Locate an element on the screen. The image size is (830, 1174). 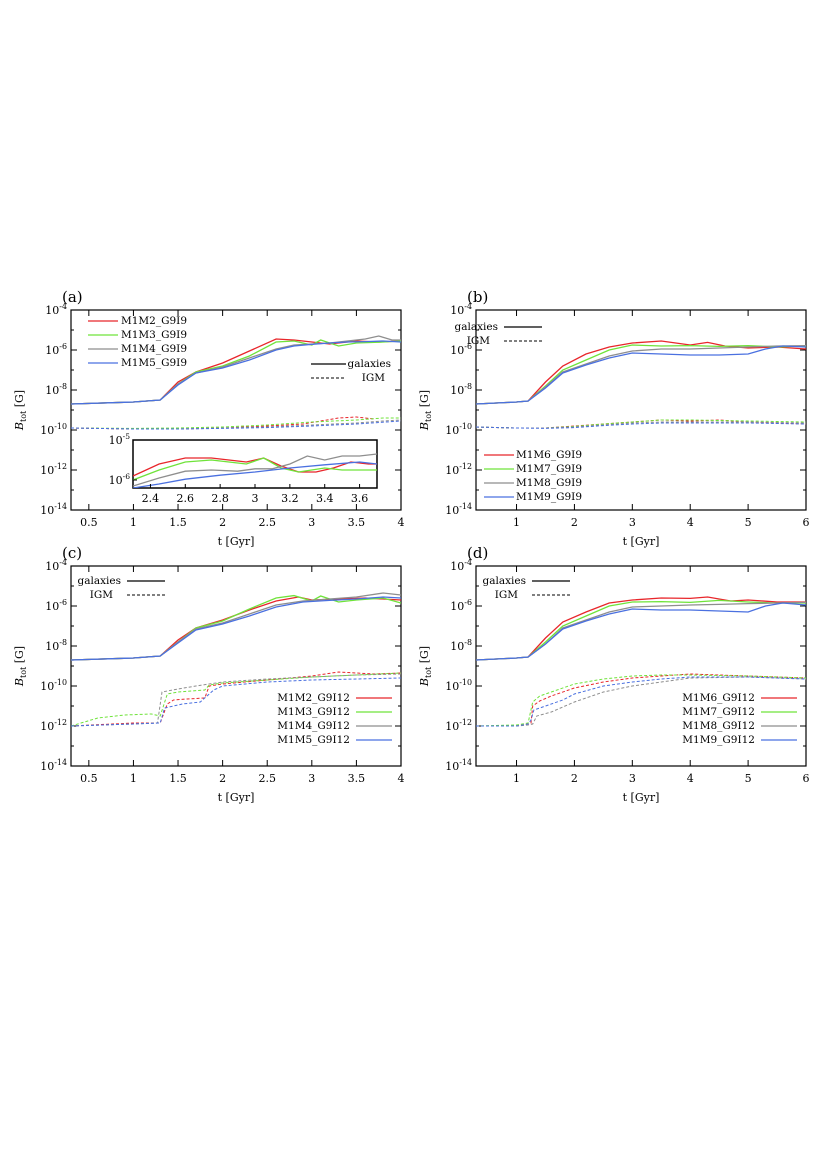
panel-label: (d) is located at coordinates (477, 553).